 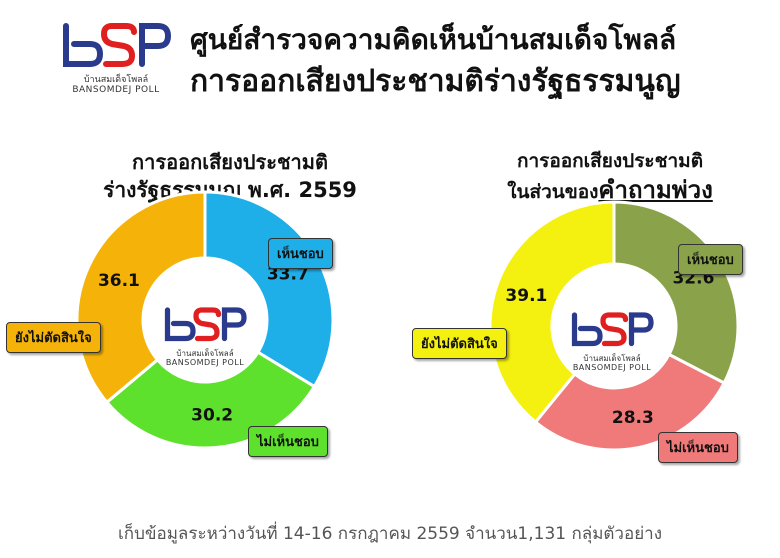 I want to click on right-center-logo: บ้านสมเด็จโพลล์ BANSOMDEJ POLL, so click(x=612, y=345).